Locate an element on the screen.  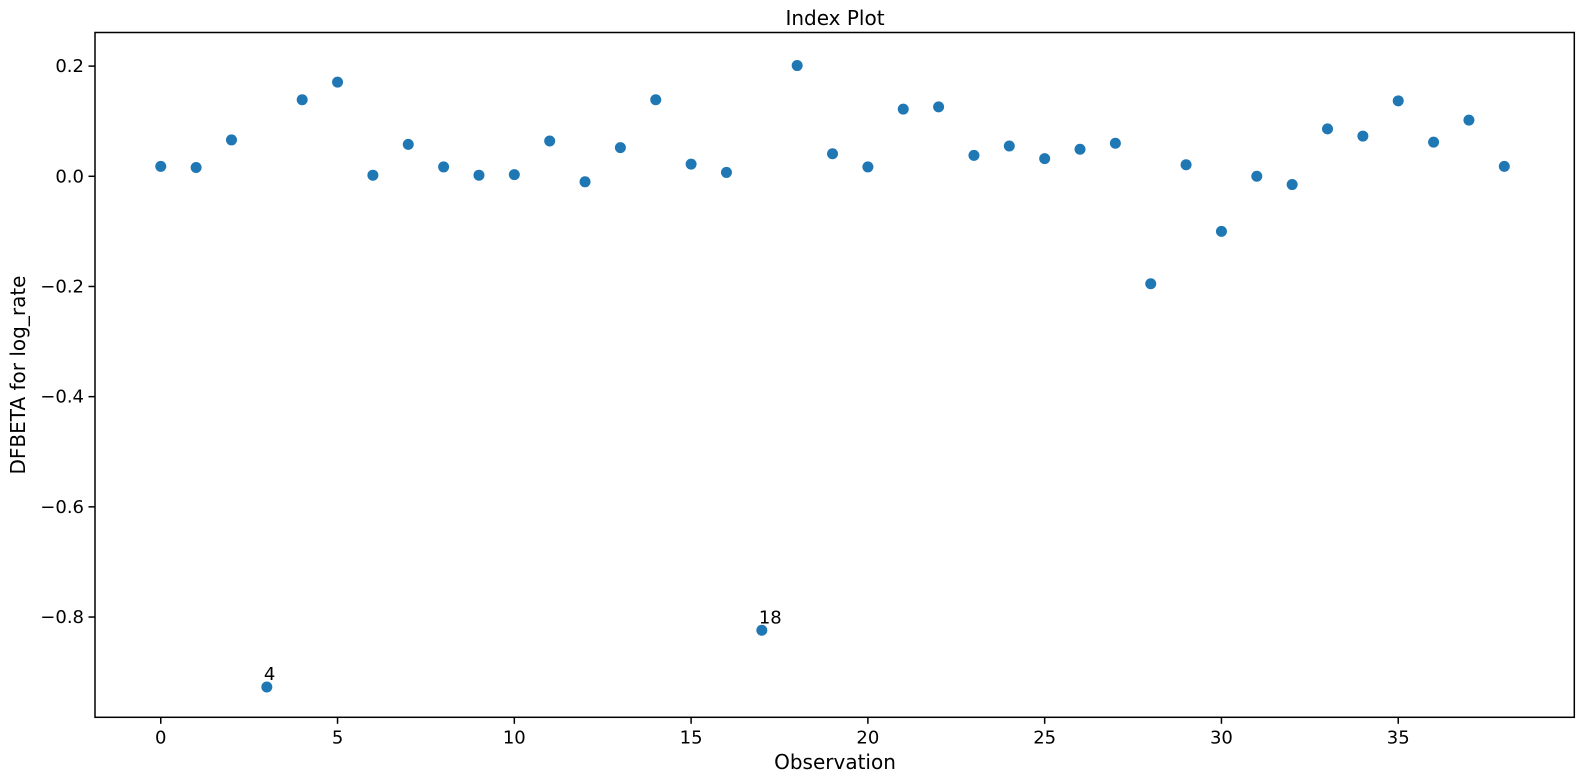
y-tick-label: −0.2 is located at coordinates (62, 286).